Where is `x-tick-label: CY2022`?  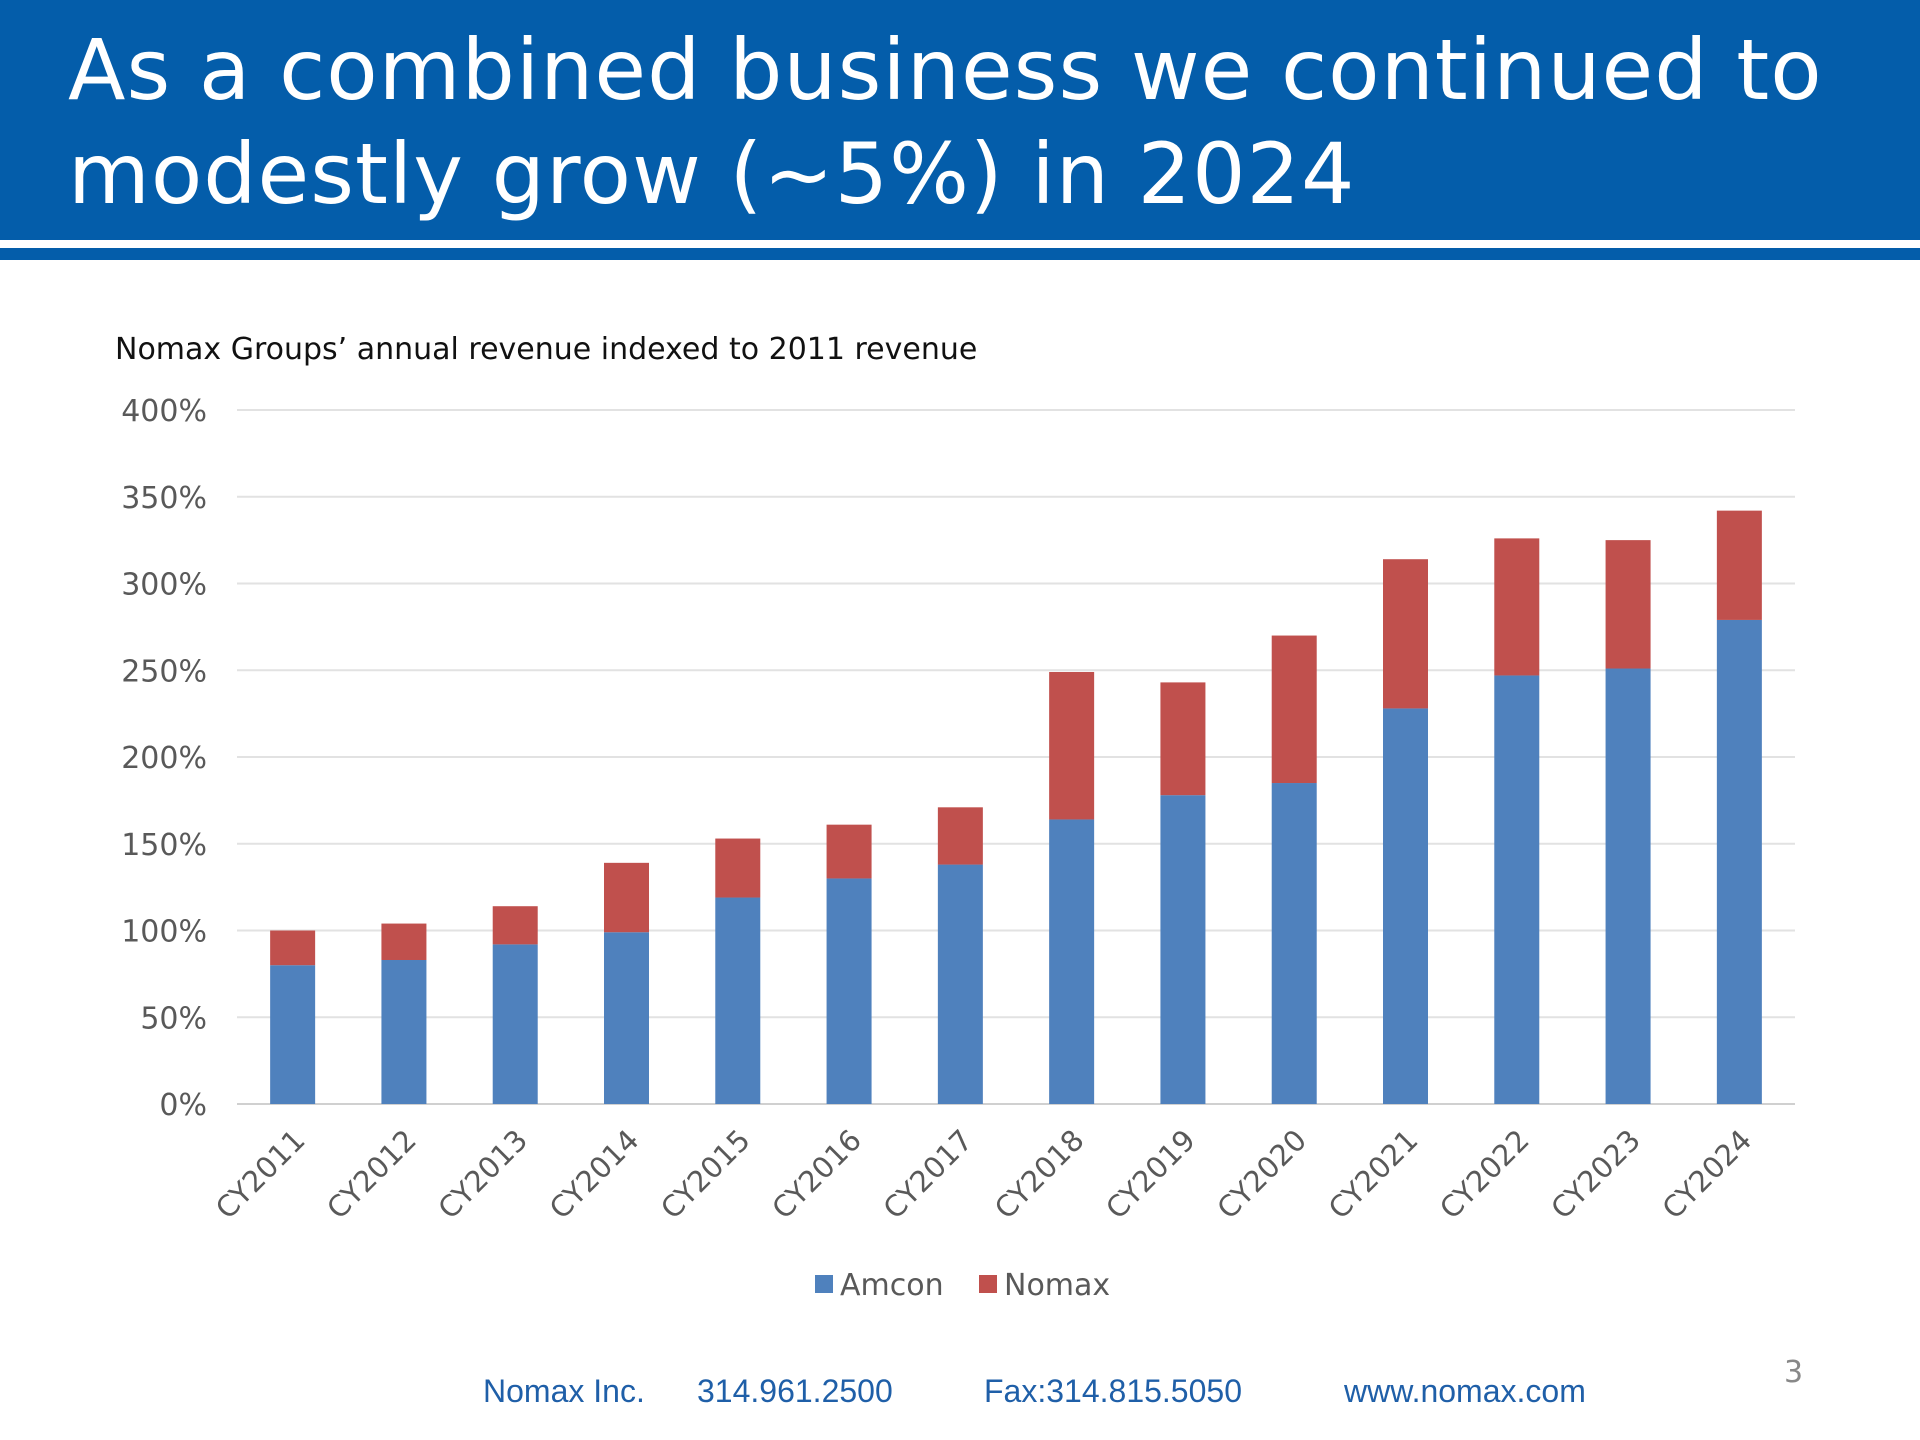 x-tick-label: CY2022 is located at coordinates (1484, 1174).